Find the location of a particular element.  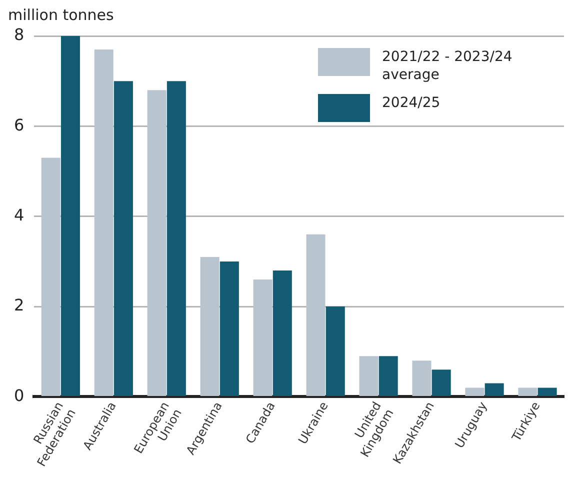

y-tick-label: 8 is located at coordinates (19, 34).